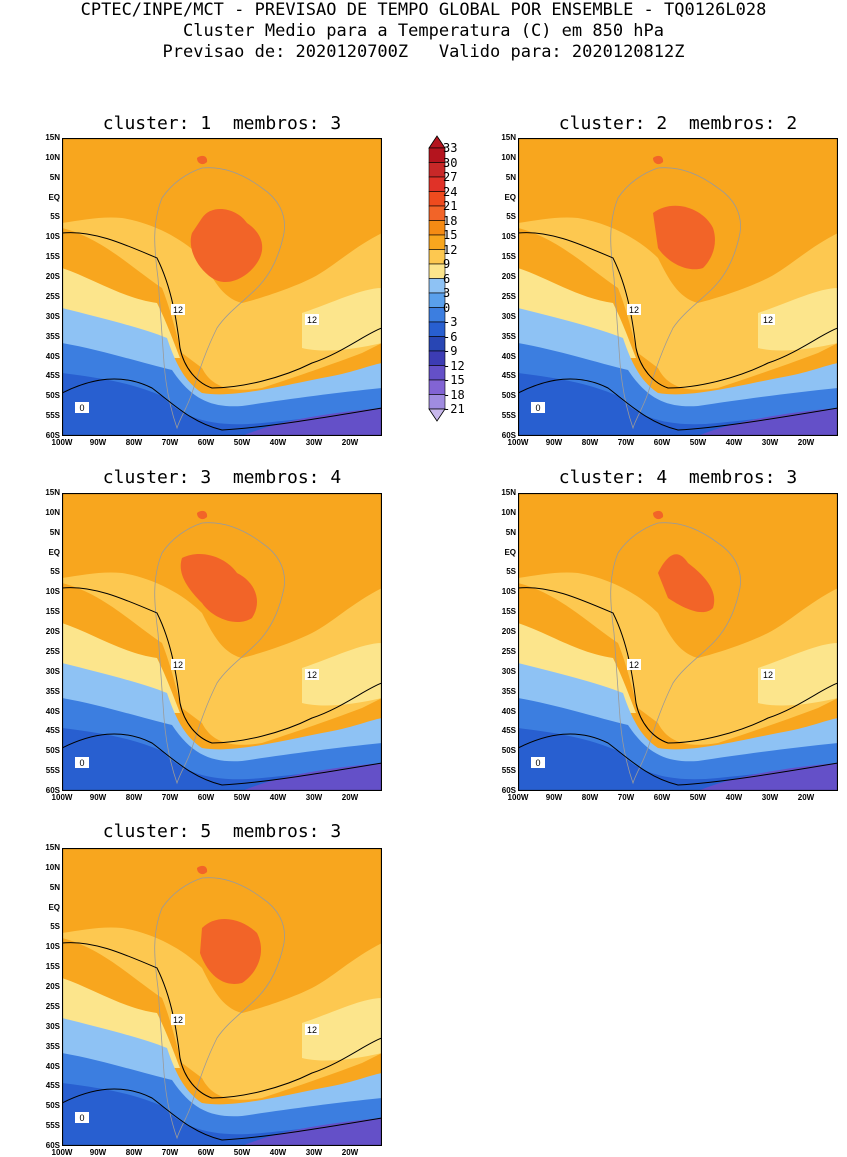 Image resolution: width=847 pixels, height=1157 pixels. I want to click on colorbar-label: -6, so click(450, 336).